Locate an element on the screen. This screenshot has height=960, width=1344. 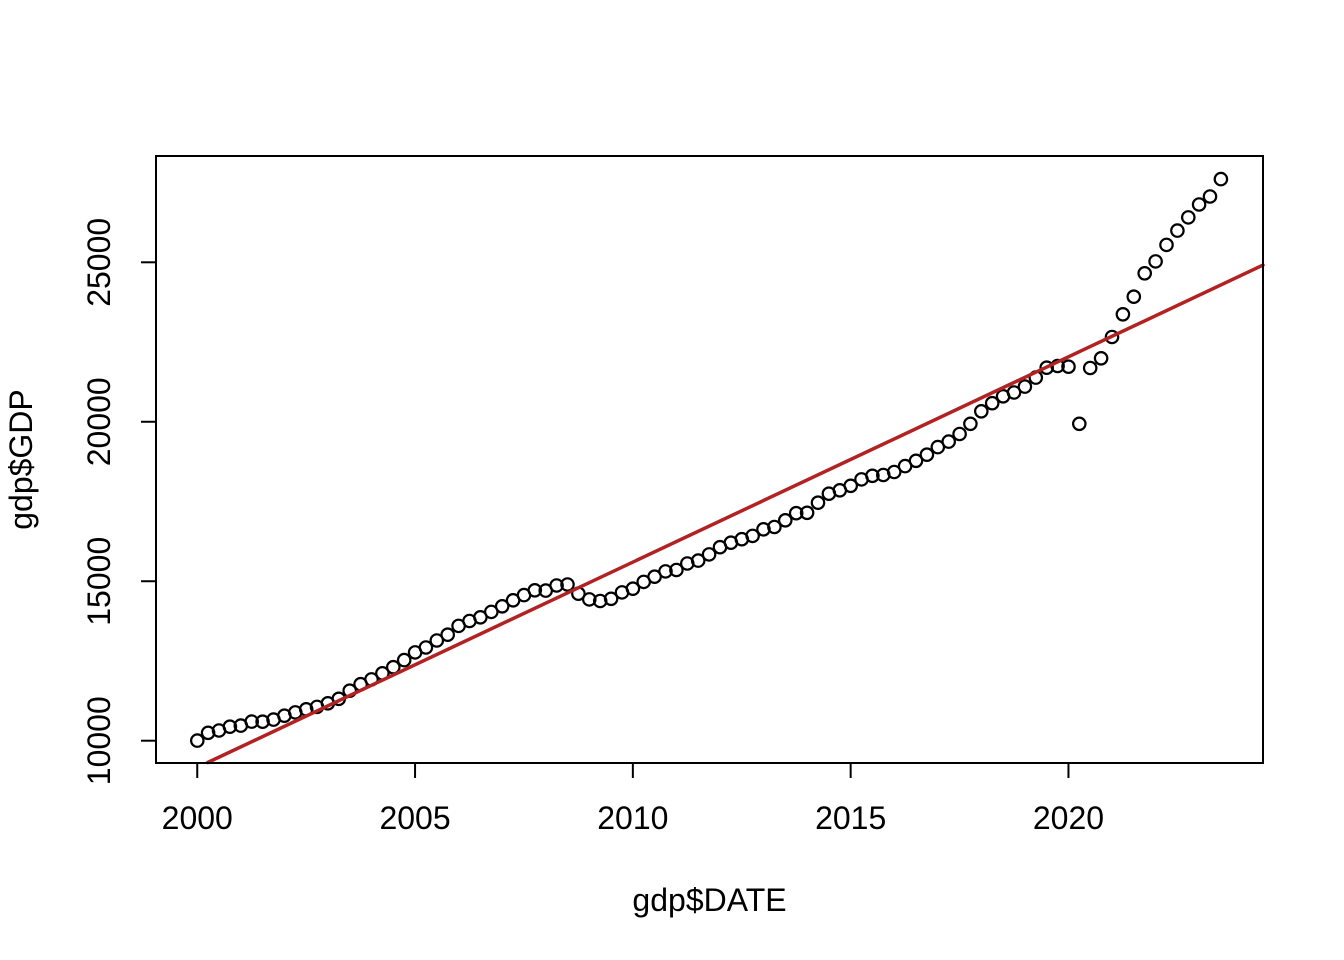
y-tick-label: 15000 is located at coordinates (99, 581).